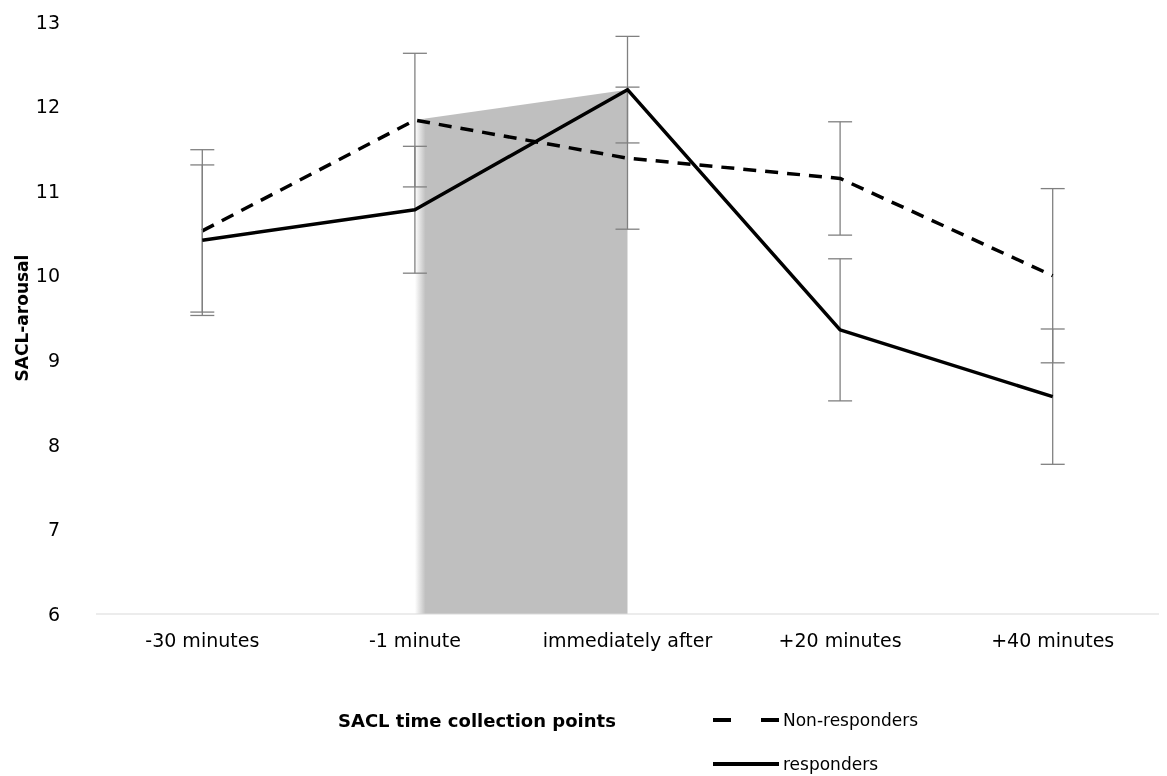 This screenshot has height=776, width=1167. I want to click on y-tick-label: 8, so click(53, 444).